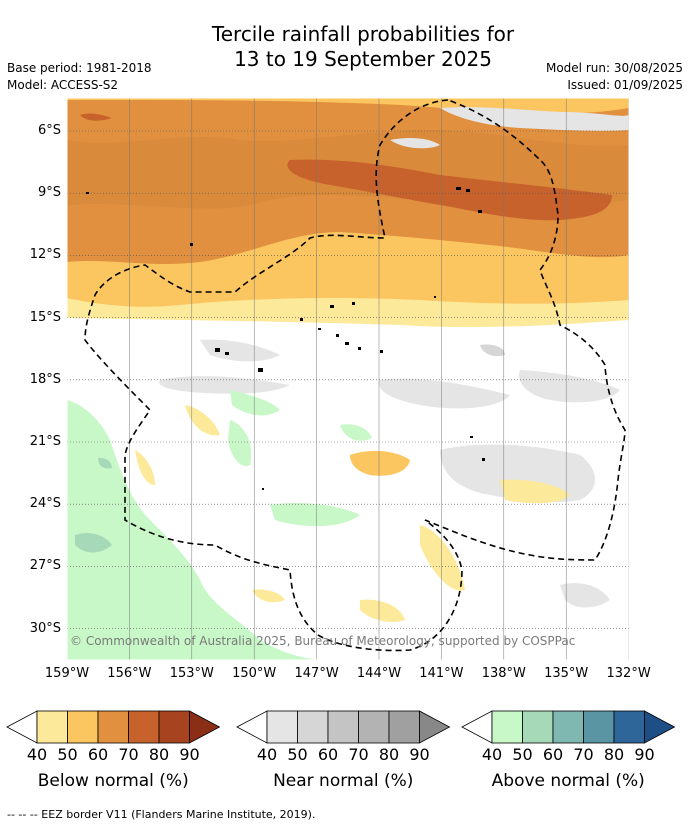 The width and height of the screenshot is (690, 827). I want to click on longitude-label: 141°W, so click(441, 673).